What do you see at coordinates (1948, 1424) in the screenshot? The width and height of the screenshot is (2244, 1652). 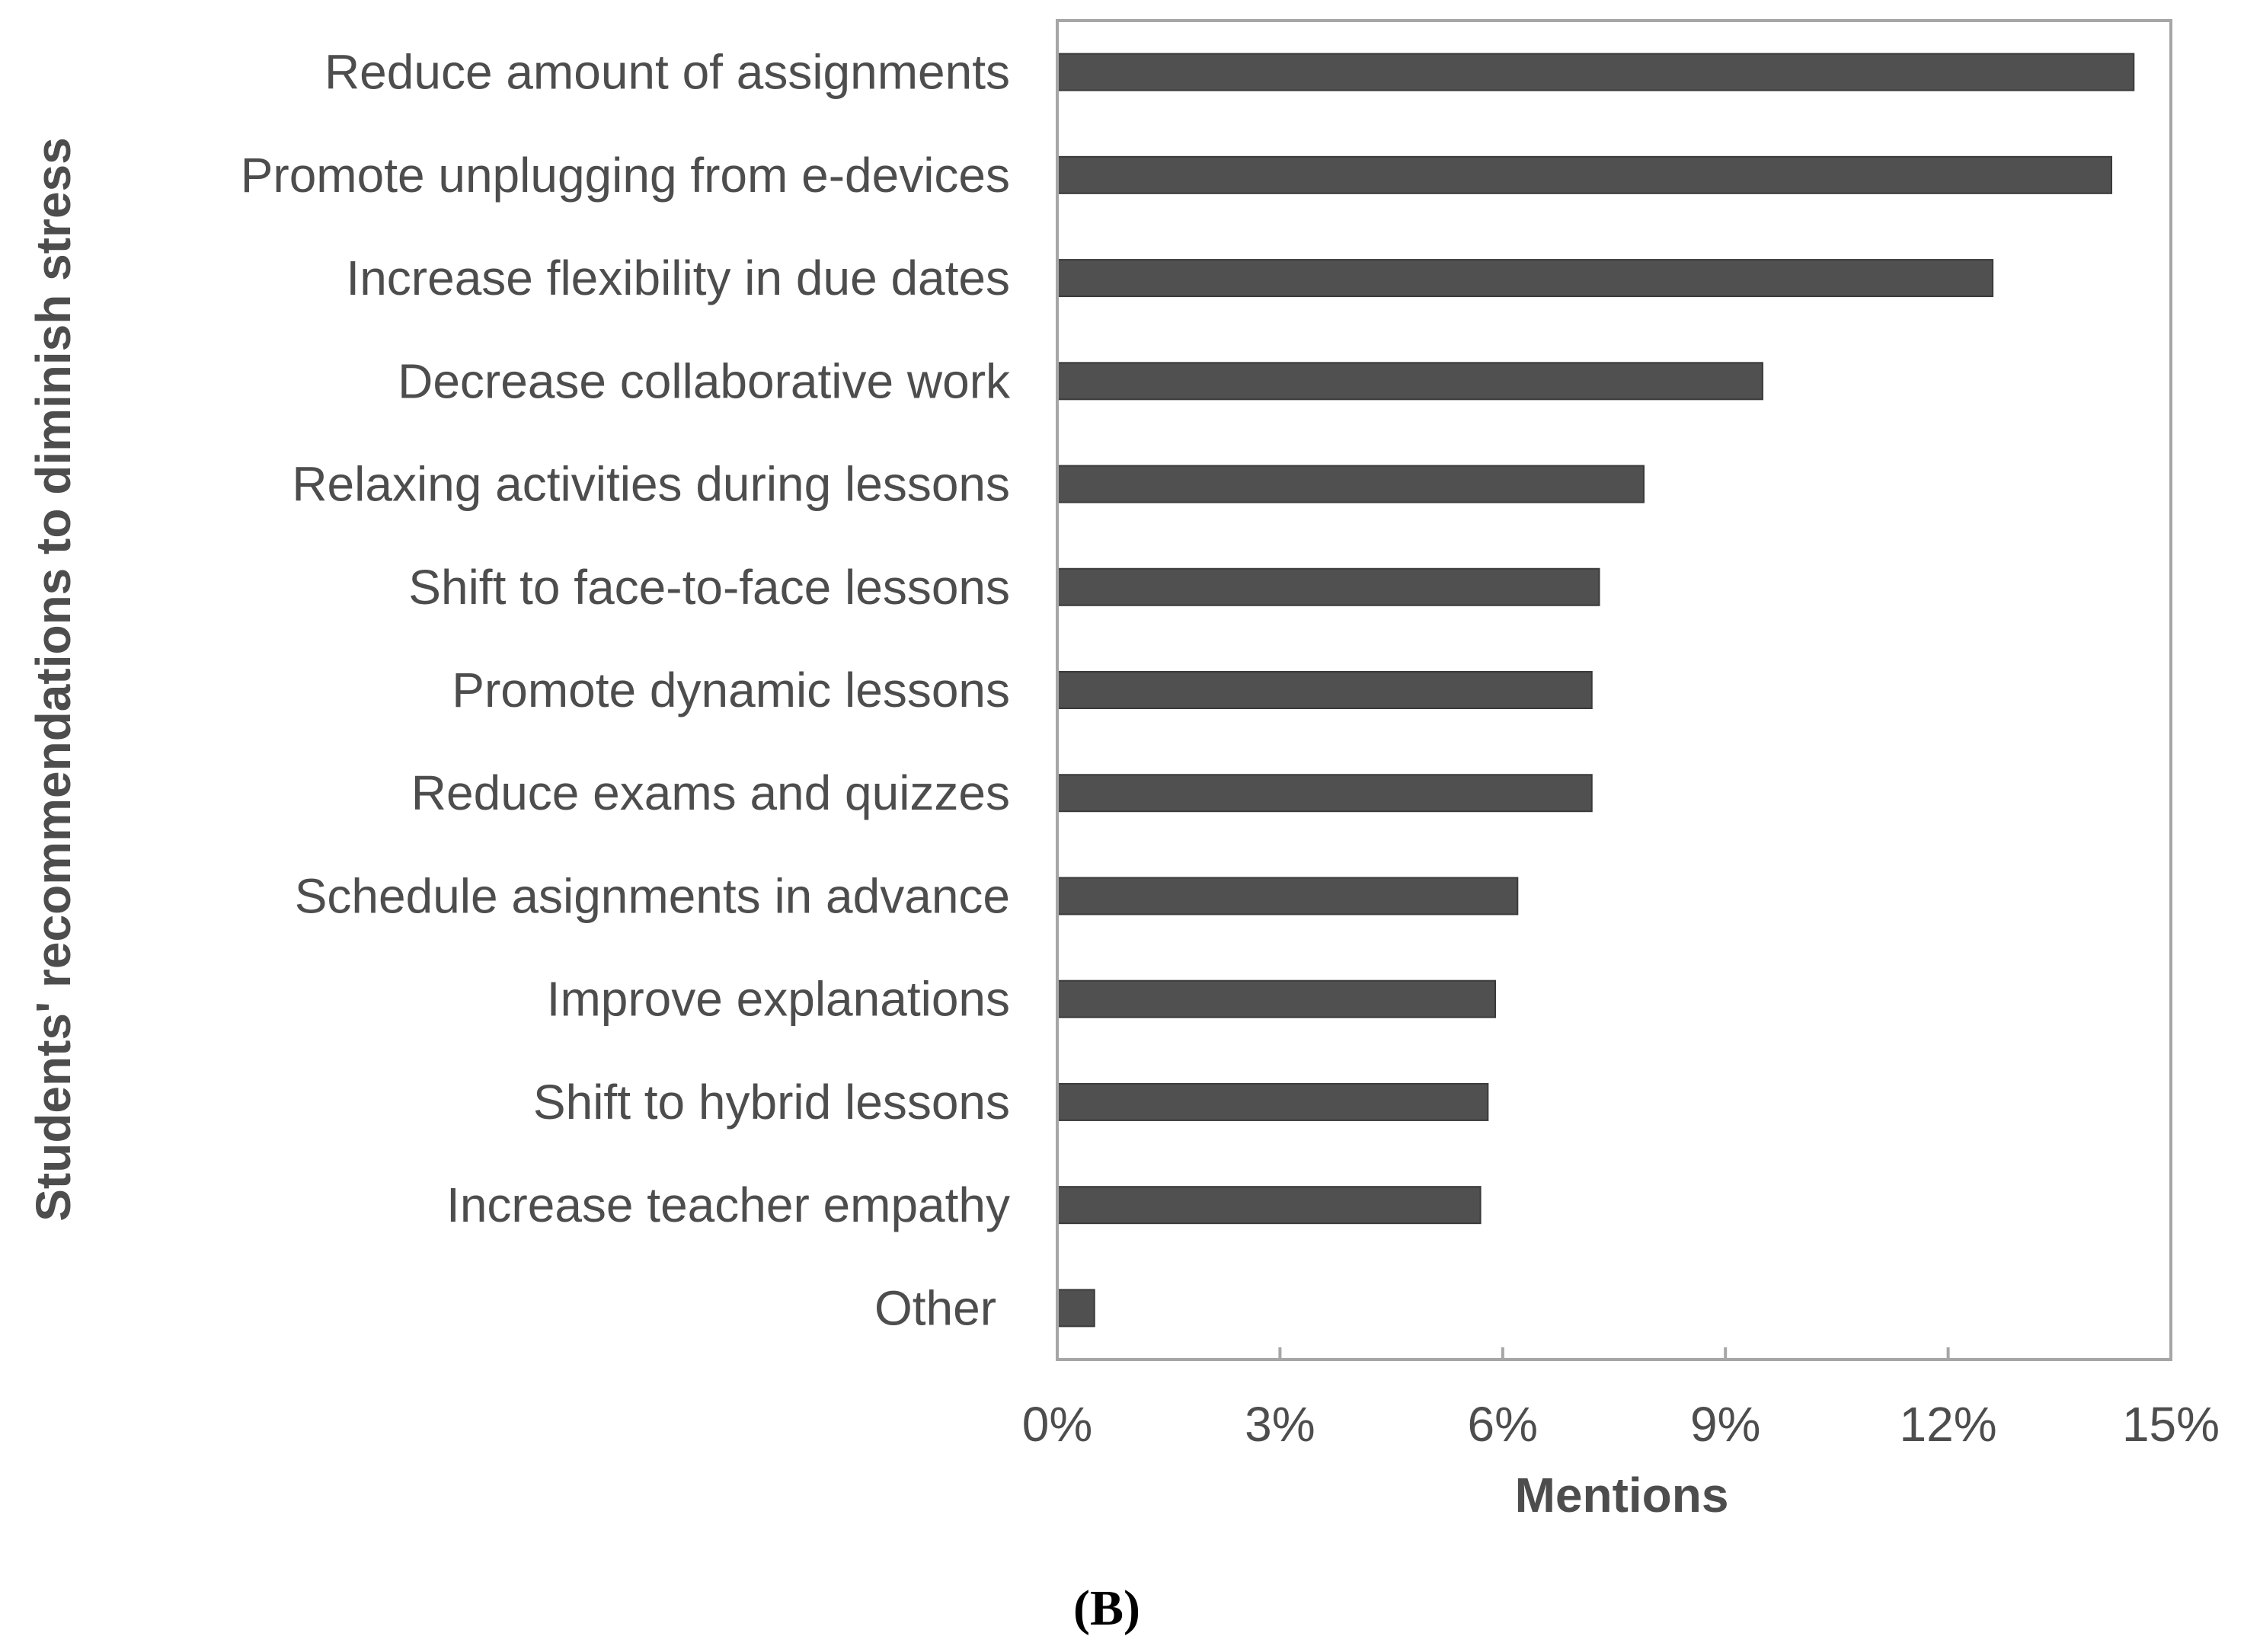 I see `x-tick-label: 12%` at bounding box center [1948, 1424].